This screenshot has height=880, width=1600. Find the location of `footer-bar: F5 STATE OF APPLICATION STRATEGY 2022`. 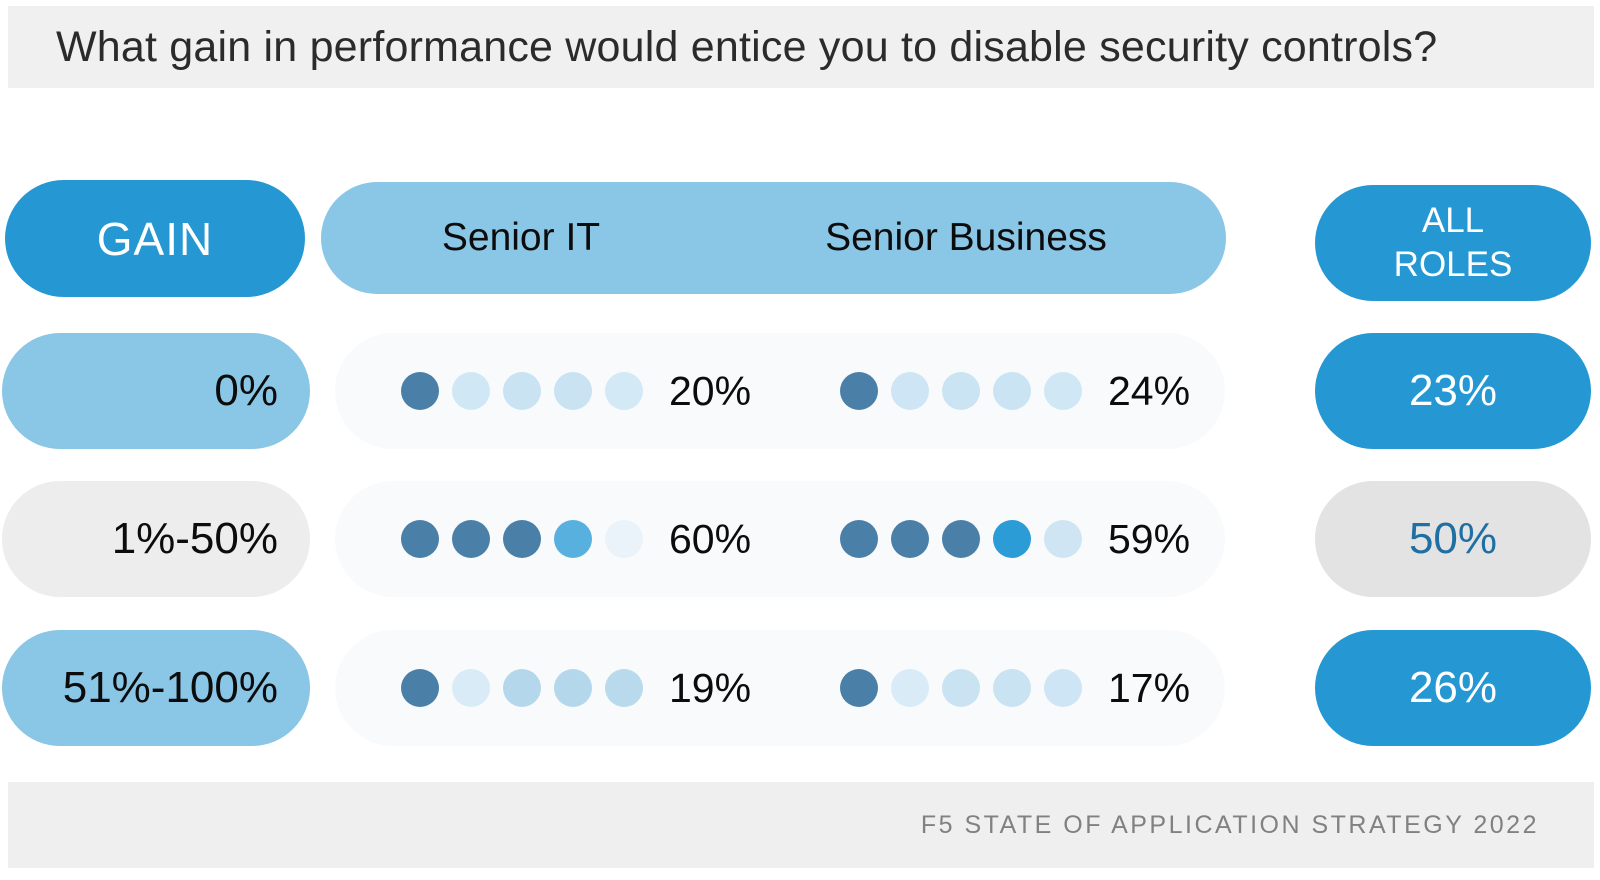

footer-bar: F5 STATE OF APPLICATION STRATEGY 2022 is located at coordinates (801, 825).